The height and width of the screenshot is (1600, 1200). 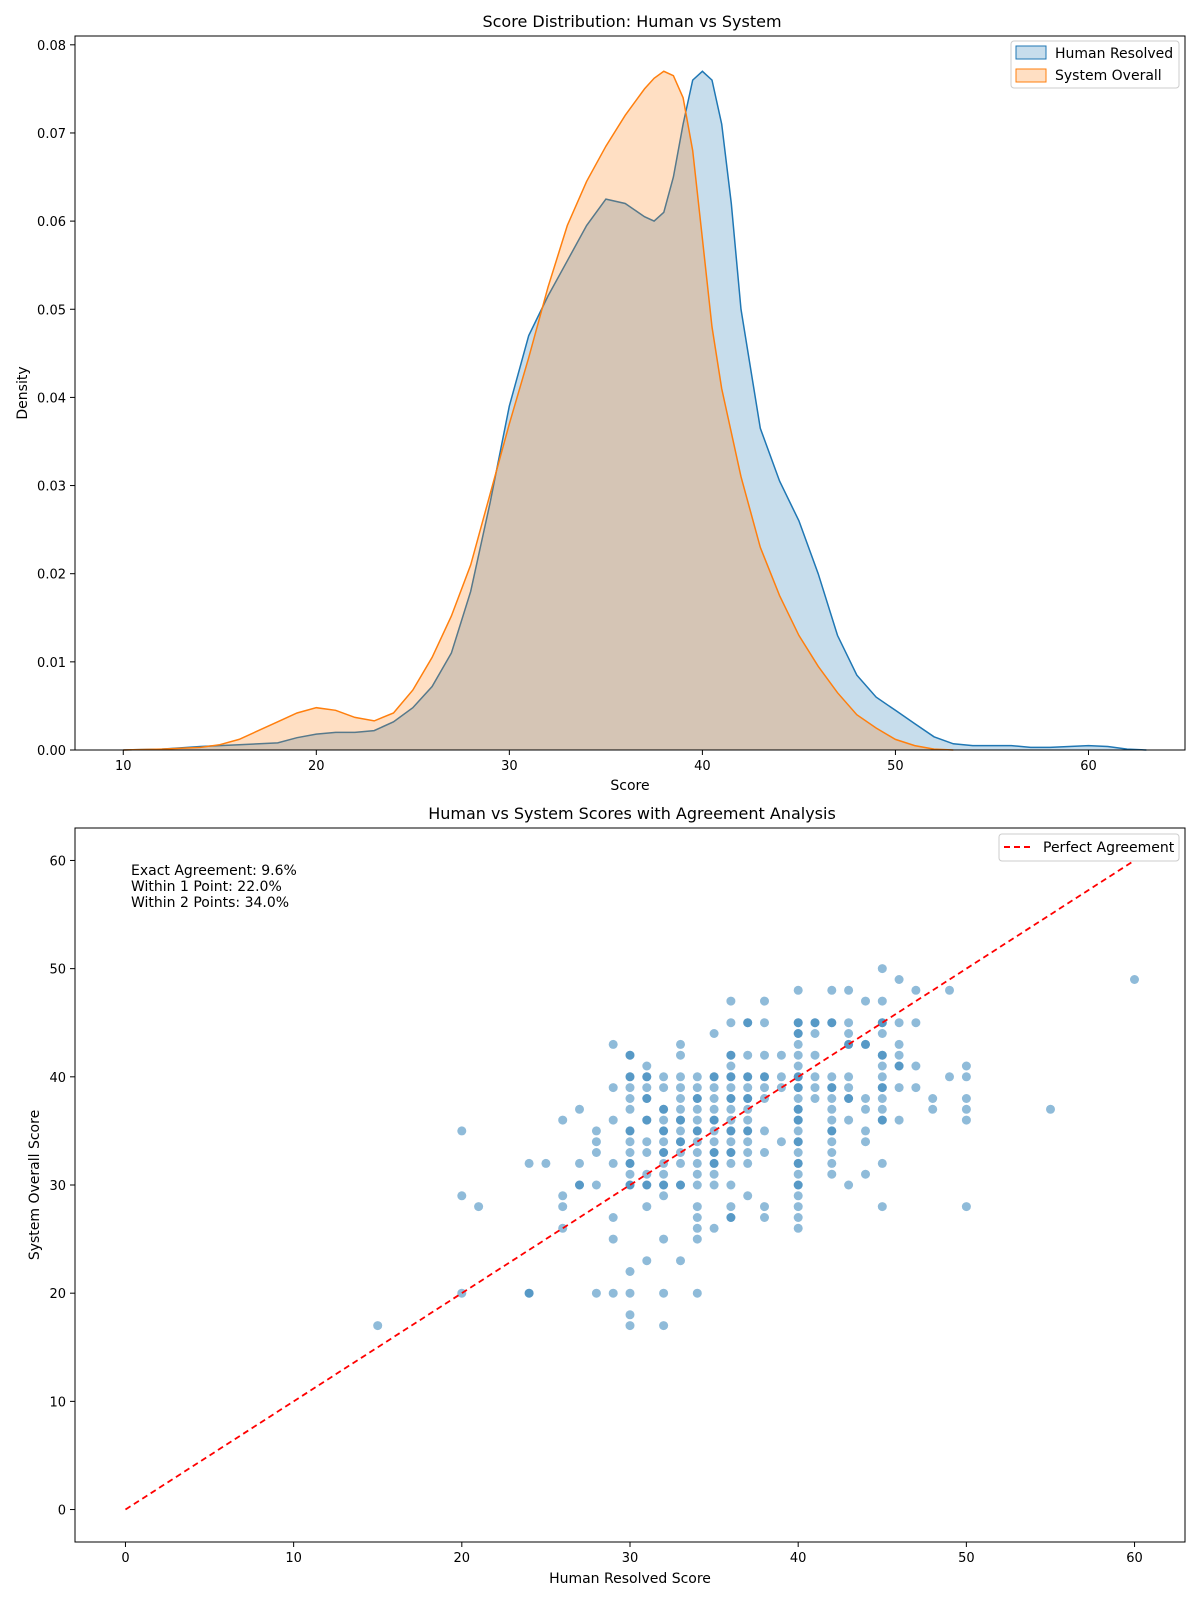 I want to click on scatter-y-tick-label: 50, so click(x=57, y=970).